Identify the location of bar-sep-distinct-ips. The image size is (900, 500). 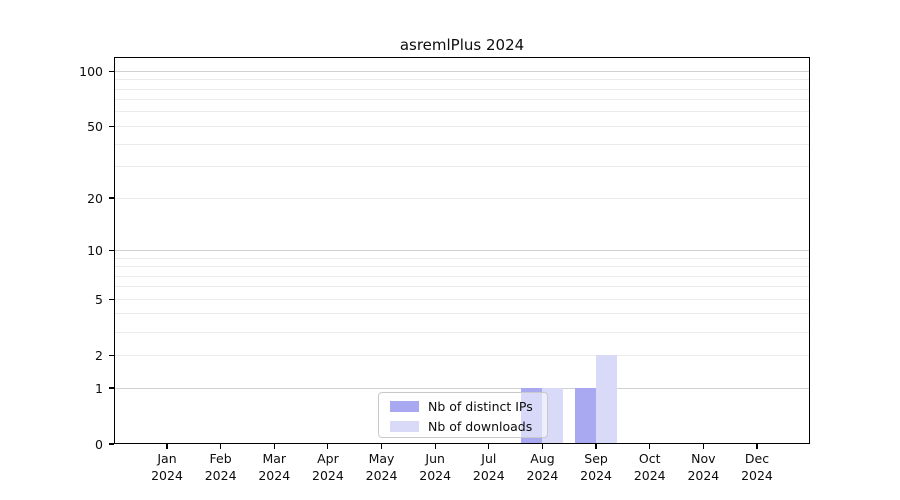
(586, 416).